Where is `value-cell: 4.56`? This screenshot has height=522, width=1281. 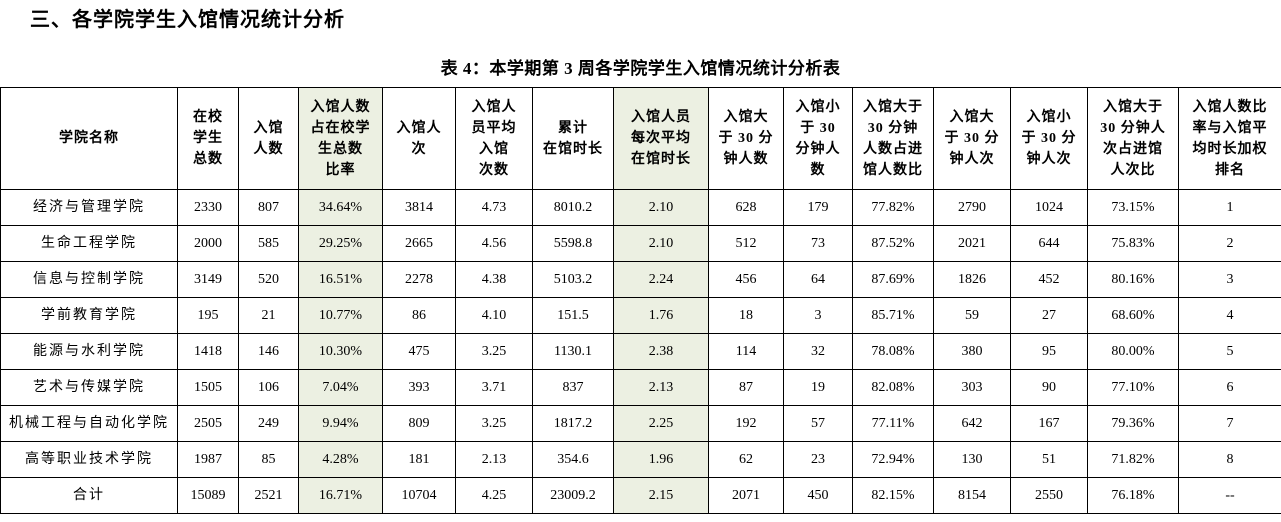 value-cell: 4.56 is located at coordinates (494, 244).